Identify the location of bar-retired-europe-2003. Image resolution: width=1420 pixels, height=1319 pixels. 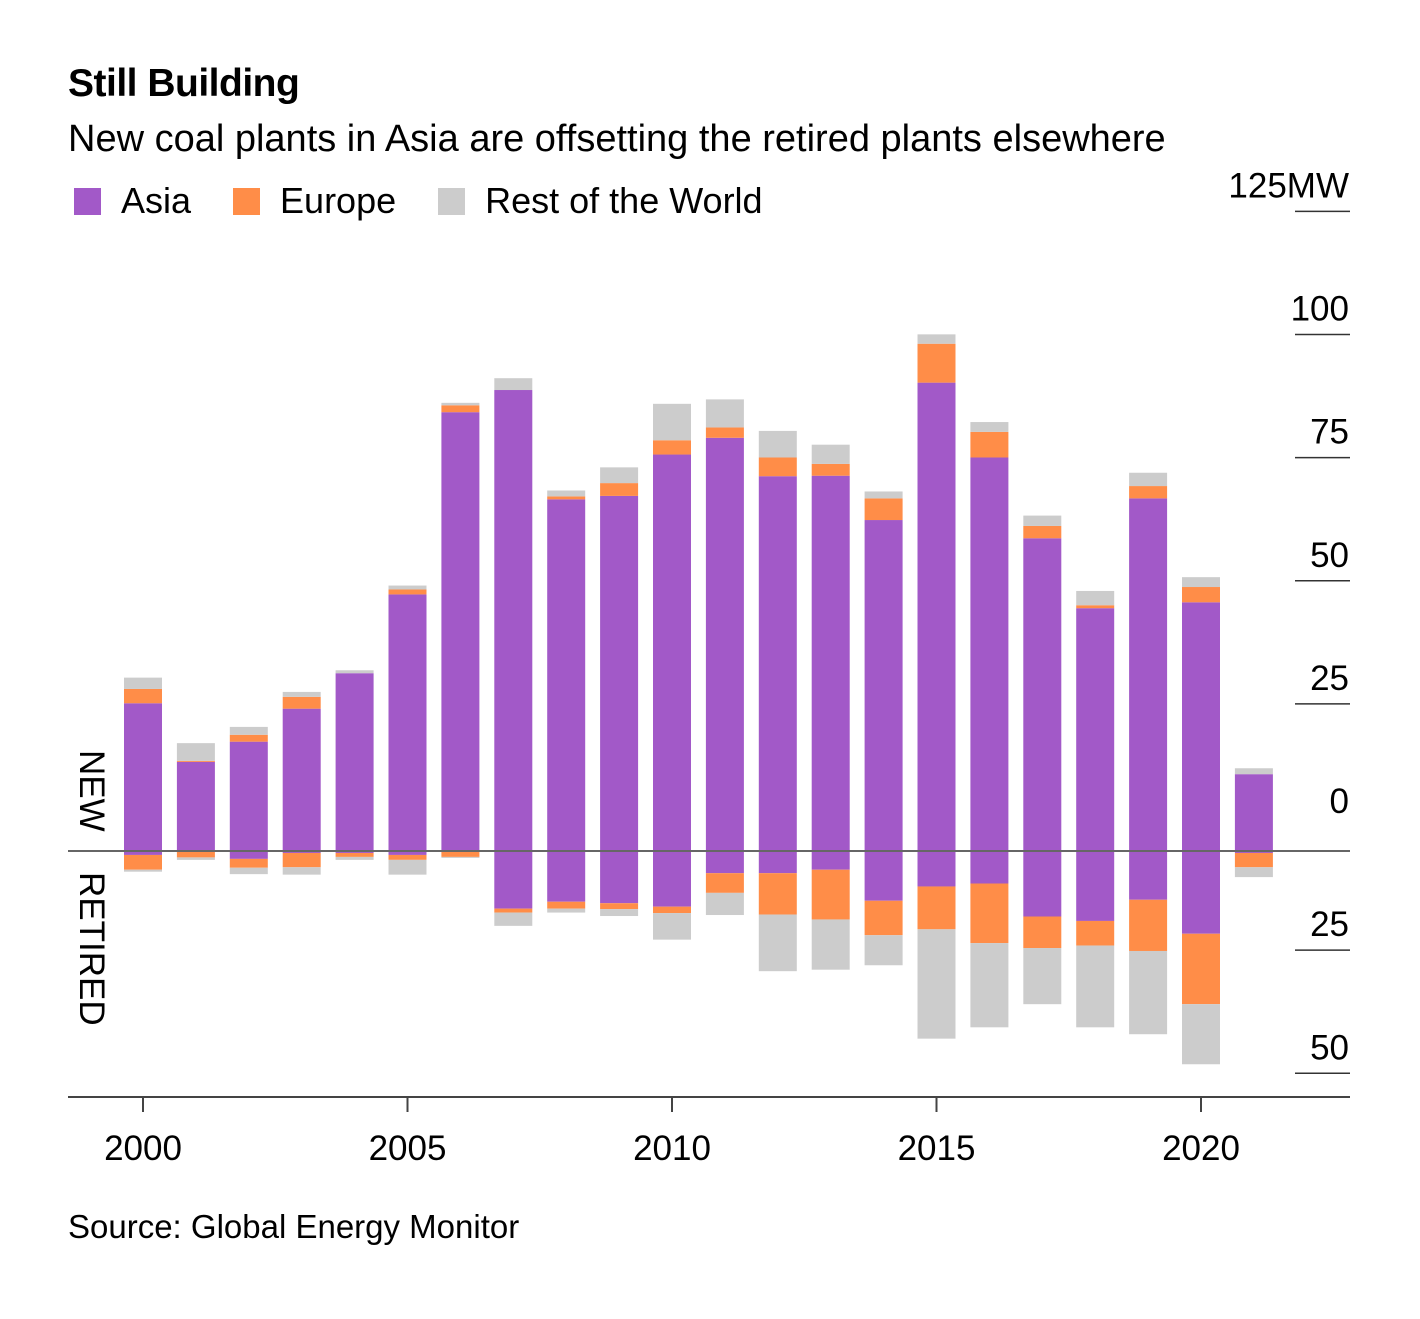
(301, 860).